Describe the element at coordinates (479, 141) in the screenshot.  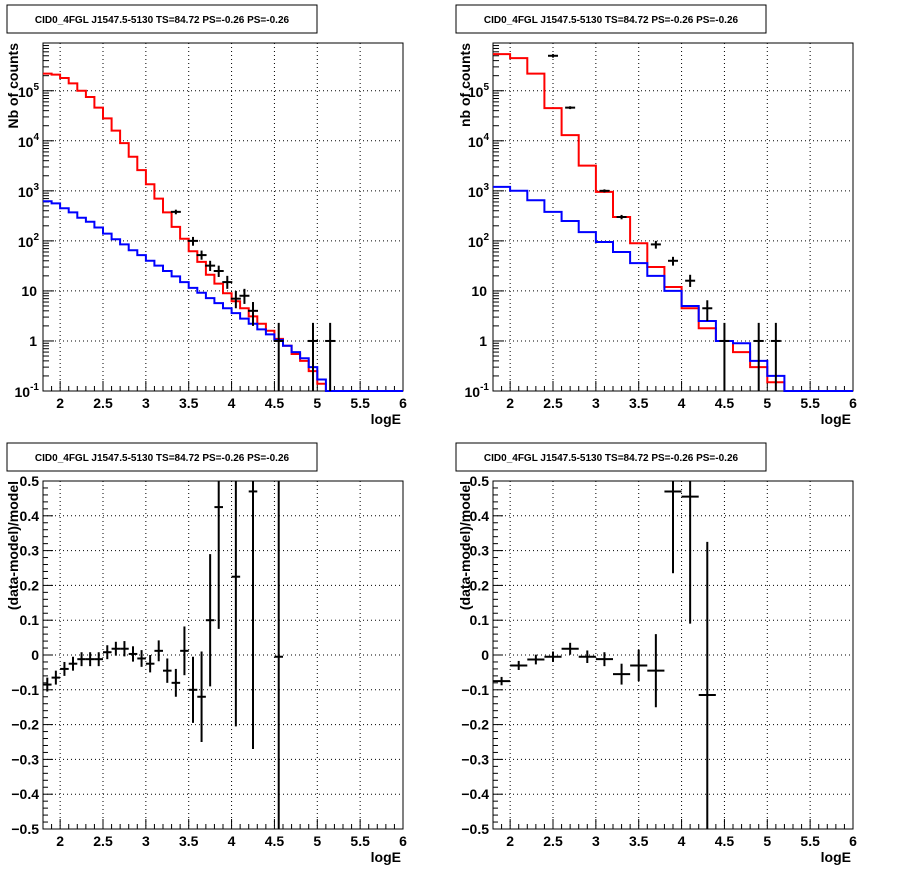
I see `y-tick-label: 10⁴` at that location.